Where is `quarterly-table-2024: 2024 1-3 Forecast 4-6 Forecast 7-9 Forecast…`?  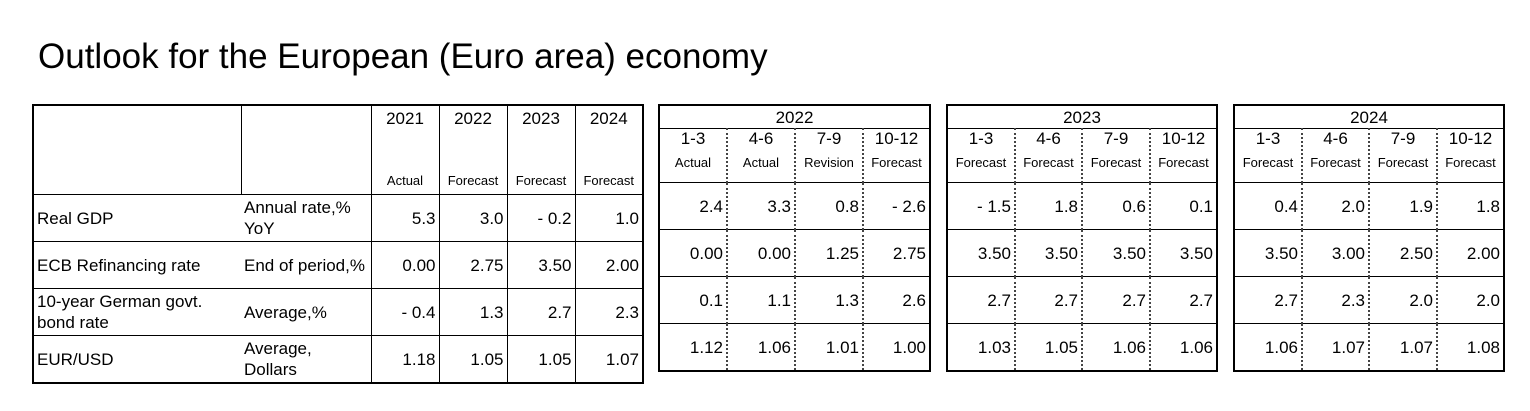
quarterly-table-2024: 2024 1-3 Forecast 4-6 Forecast 7-9 Forecast… is located at coordinates (1369, 238).